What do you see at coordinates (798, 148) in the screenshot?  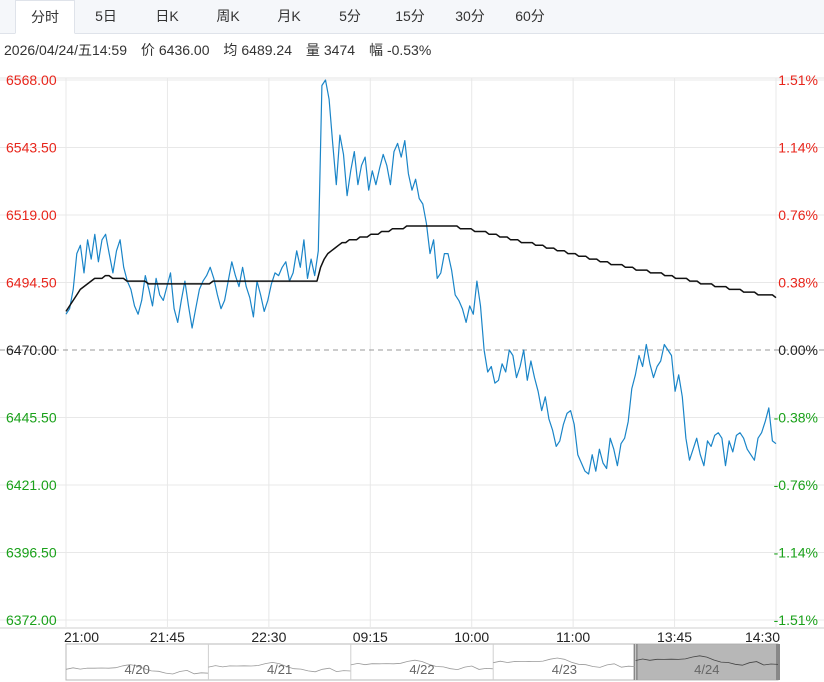 I see `y-tick-label-right: 1.14%` at bounding box center [798, 148].